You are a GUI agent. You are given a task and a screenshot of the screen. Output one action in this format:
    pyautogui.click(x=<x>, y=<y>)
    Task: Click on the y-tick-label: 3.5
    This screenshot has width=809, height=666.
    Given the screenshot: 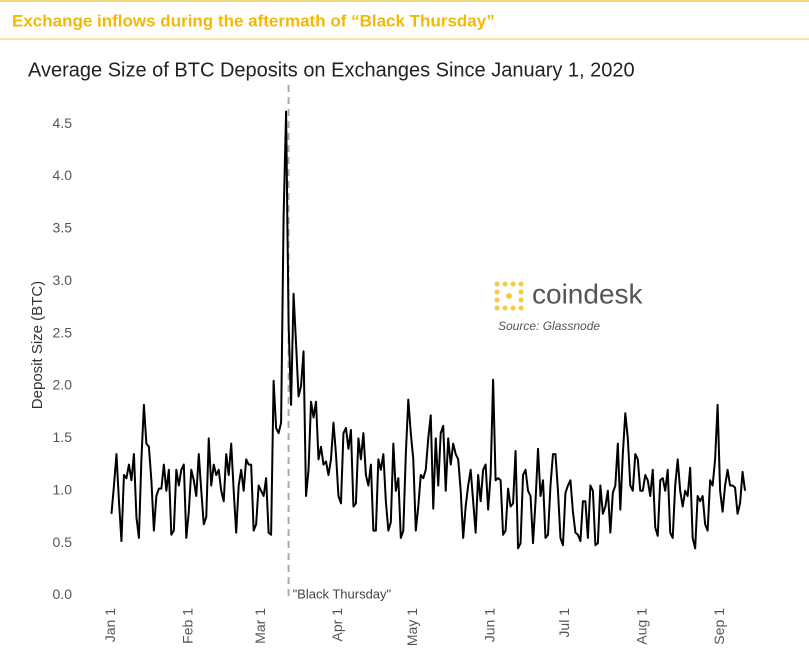 What is the action you would take?
    pyautogui.click(x=63, y=228)
    